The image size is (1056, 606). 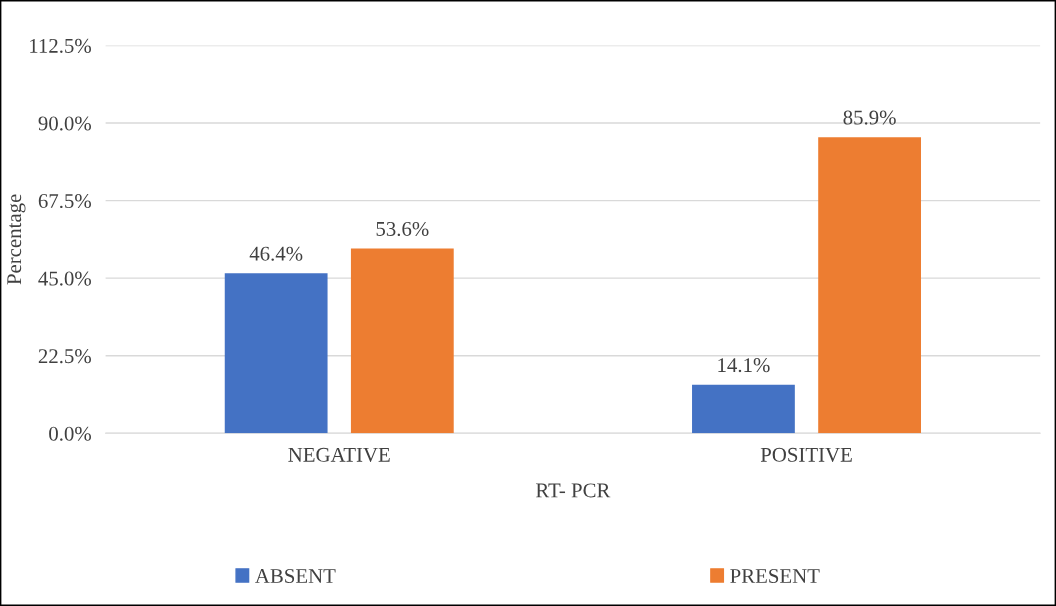 What do you see at coordinates (64, 356) in the screenshot?
I see `y-tick-label: 22.5%` at bounding box center [64, 356].